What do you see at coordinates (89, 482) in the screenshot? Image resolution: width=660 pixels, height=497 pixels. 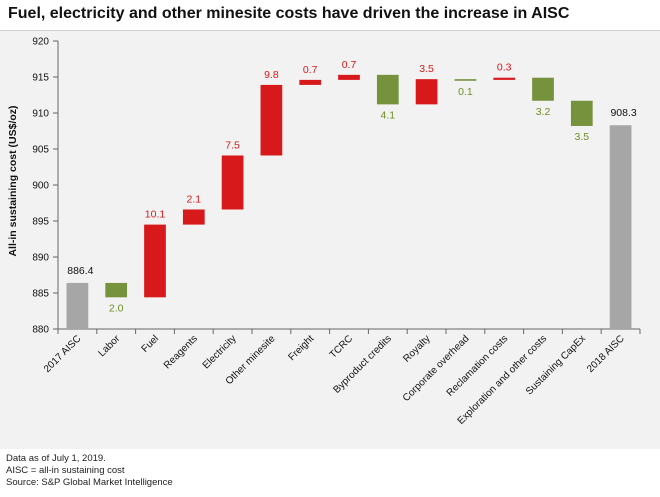 I see `footnote-source: Source: S&P Global Market Intelligence` at bounding box center [89, 482].